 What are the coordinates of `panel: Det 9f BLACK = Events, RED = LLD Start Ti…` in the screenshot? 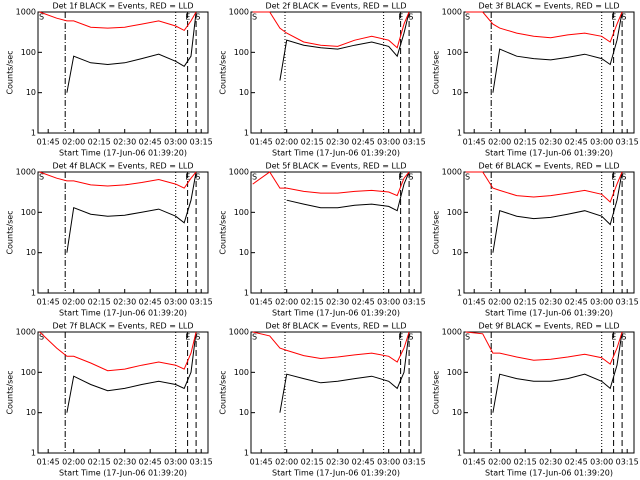 It's located at (535, 400).